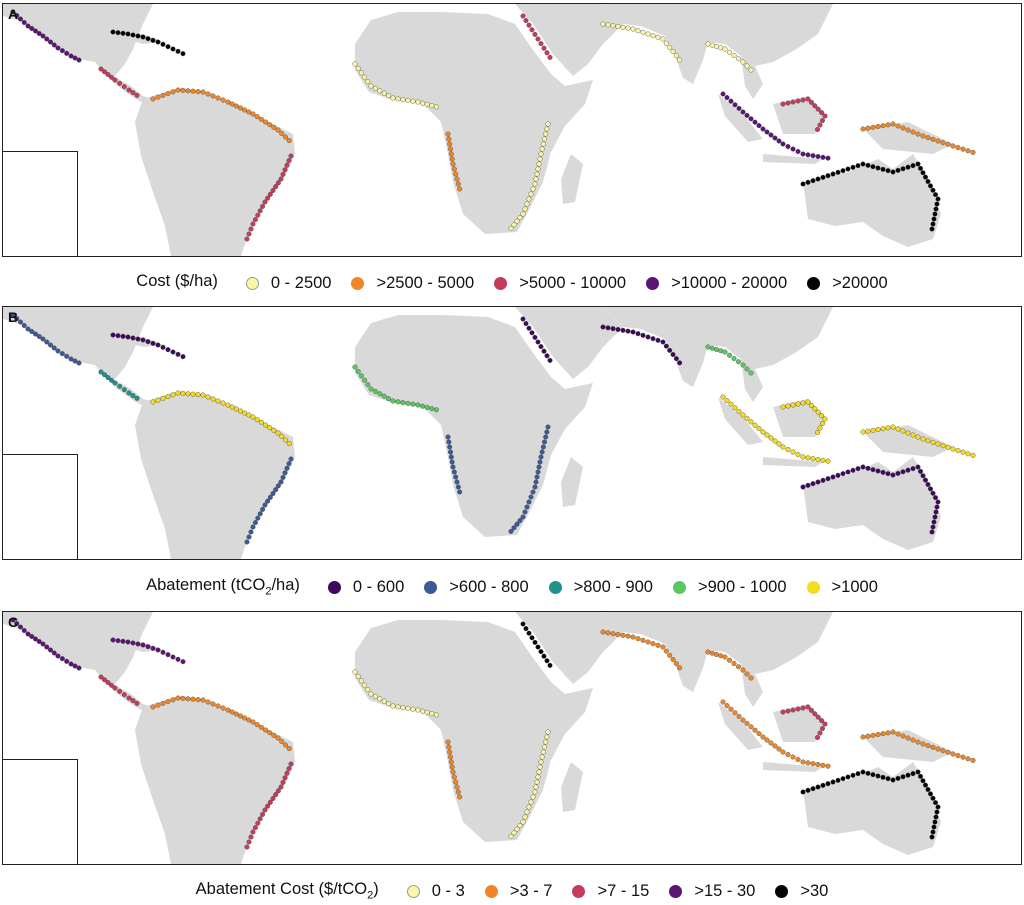  Describe the element at coordinates (579, 891) in the screenshot. I see `legend-swatch` at that location.